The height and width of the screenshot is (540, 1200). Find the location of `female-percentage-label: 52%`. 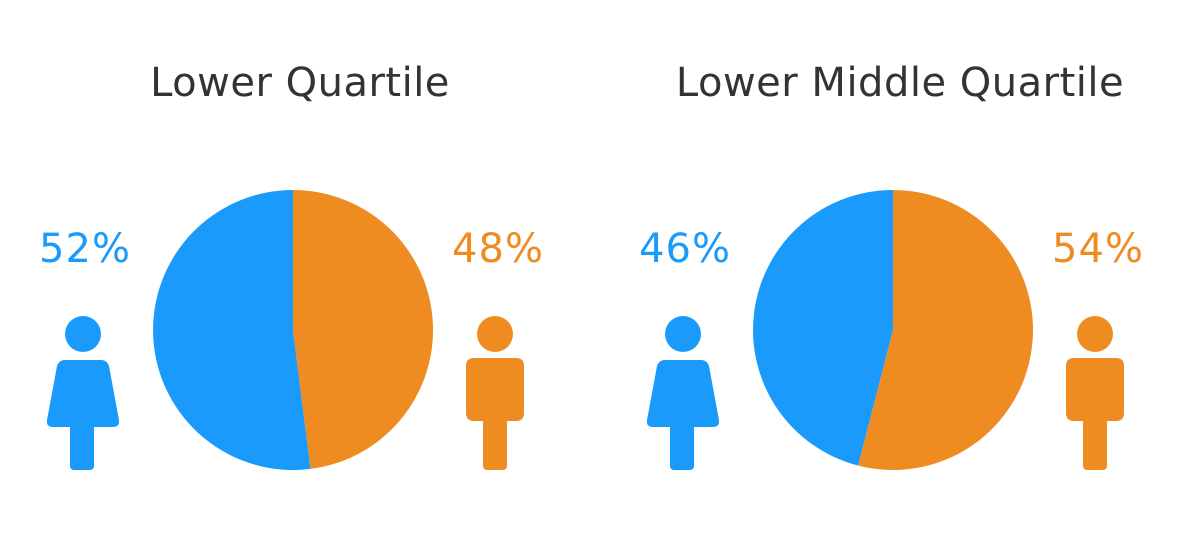

female-percentage-label: 52% is located at coordinates (85, 249).